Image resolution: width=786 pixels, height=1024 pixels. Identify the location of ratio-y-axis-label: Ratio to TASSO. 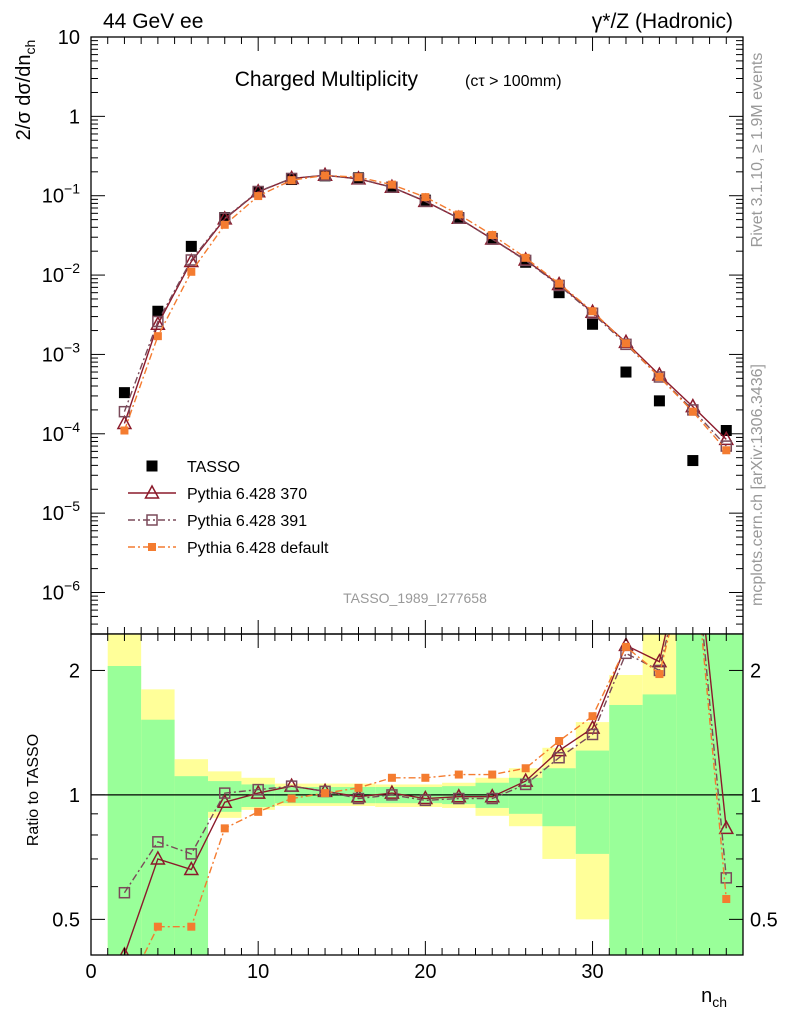
(33, 790).